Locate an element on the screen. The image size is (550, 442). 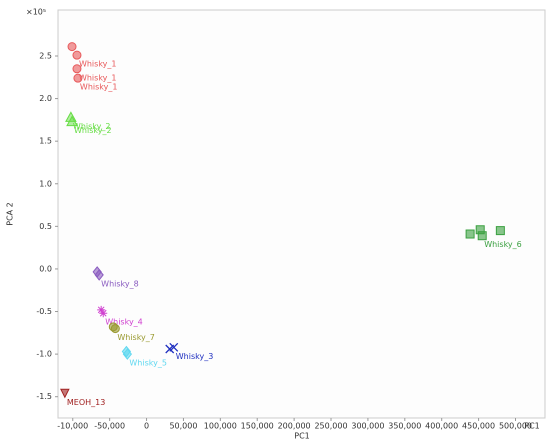
x-tick-label: -50,000 is located at coordinates (109, 426).